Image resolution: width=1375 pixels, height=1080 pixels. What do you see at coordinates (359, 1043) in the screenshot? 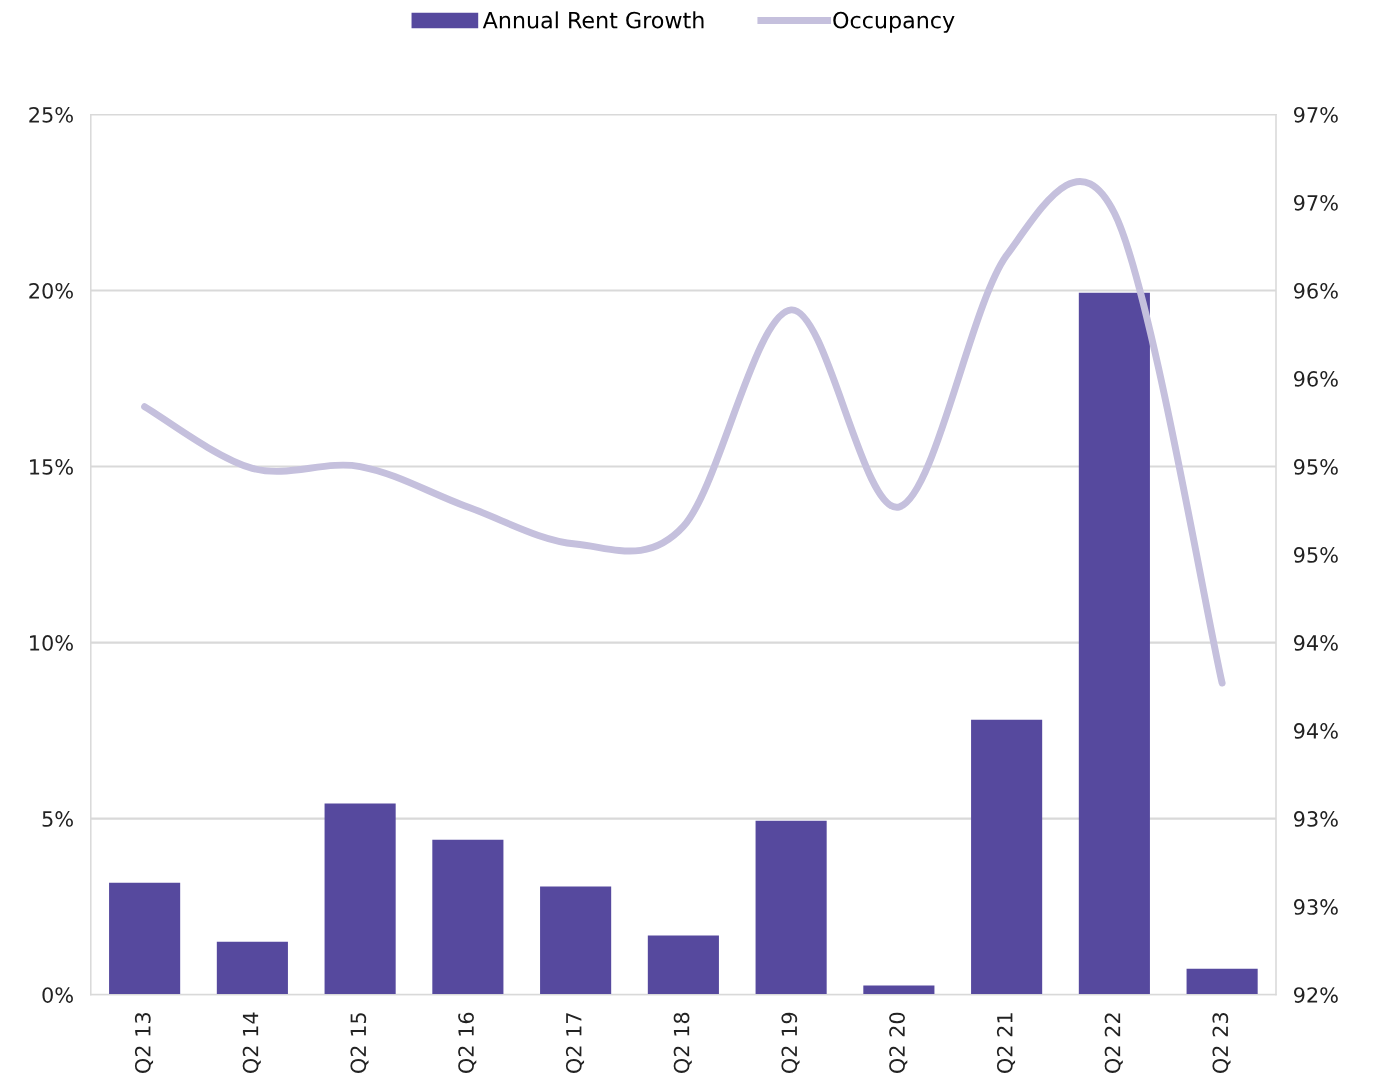
I see `x-tick-label: Q2 15` at bounding box center [359, 1043].